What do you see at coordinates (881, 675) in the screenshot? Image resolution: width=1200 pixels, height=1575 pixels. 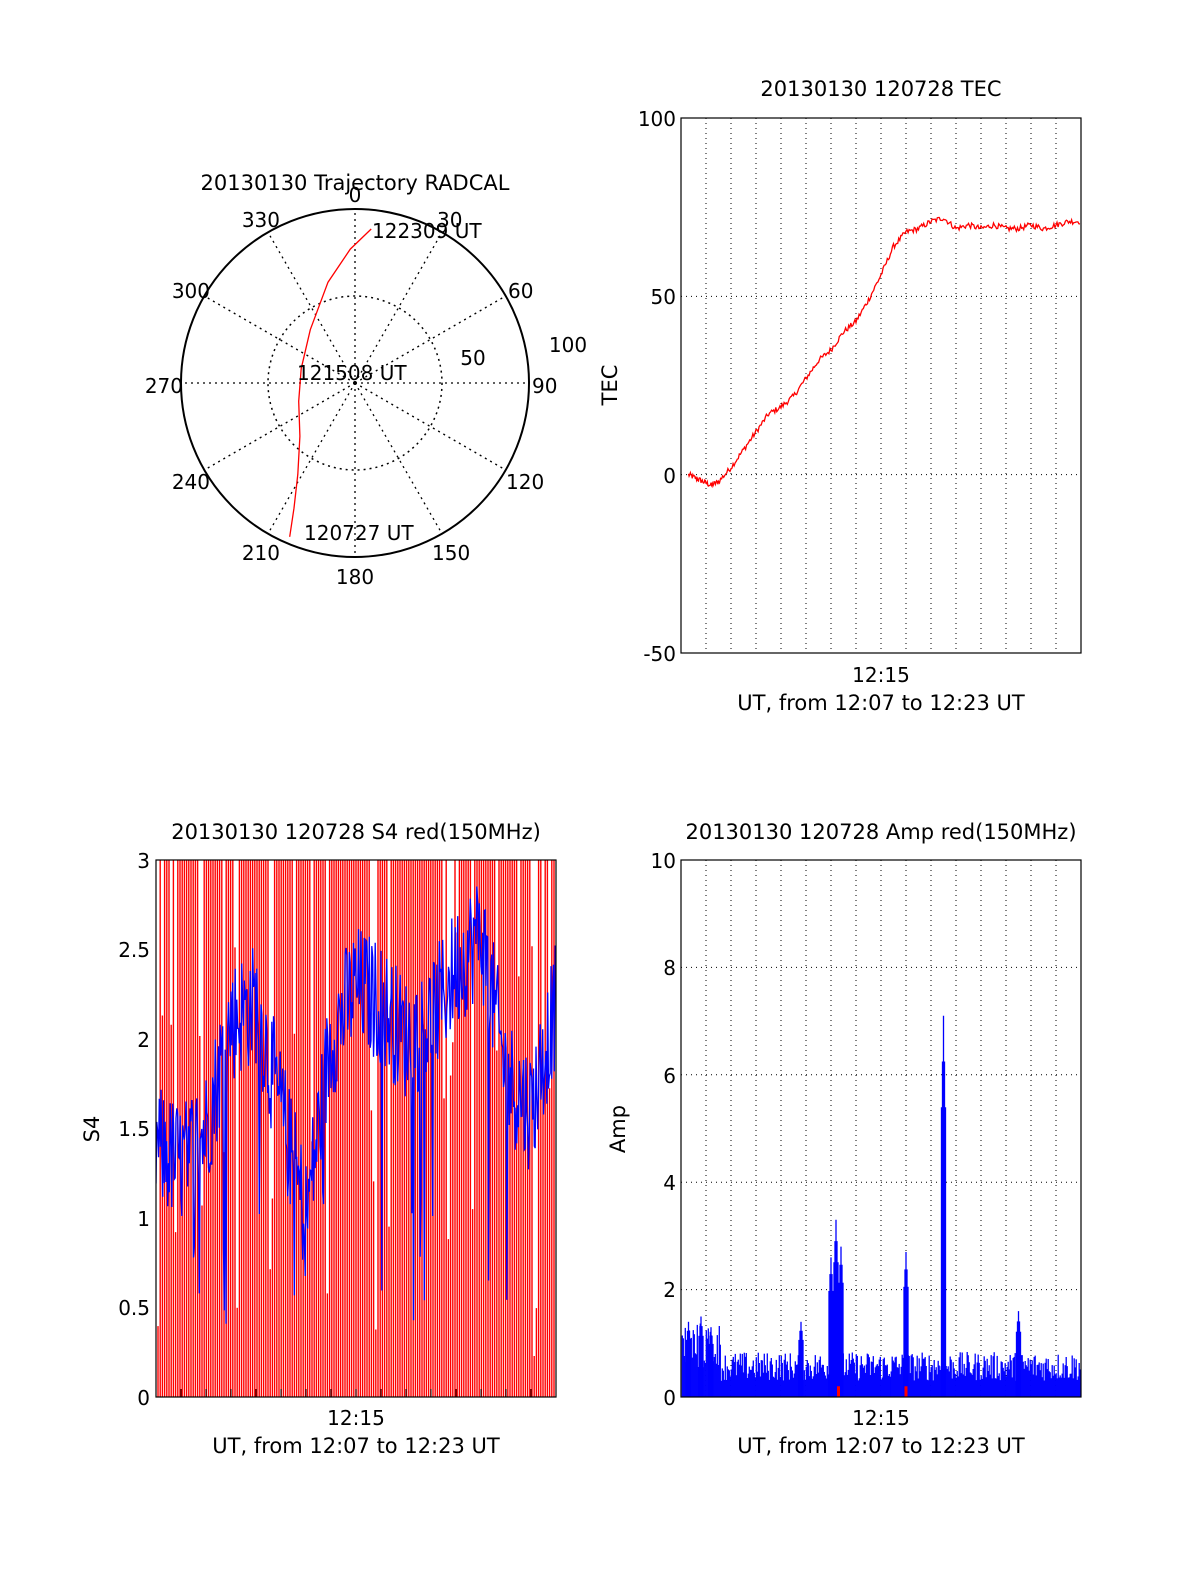 I see `tec-xtick-1215: 12:15` at bounding box center [881, 675].